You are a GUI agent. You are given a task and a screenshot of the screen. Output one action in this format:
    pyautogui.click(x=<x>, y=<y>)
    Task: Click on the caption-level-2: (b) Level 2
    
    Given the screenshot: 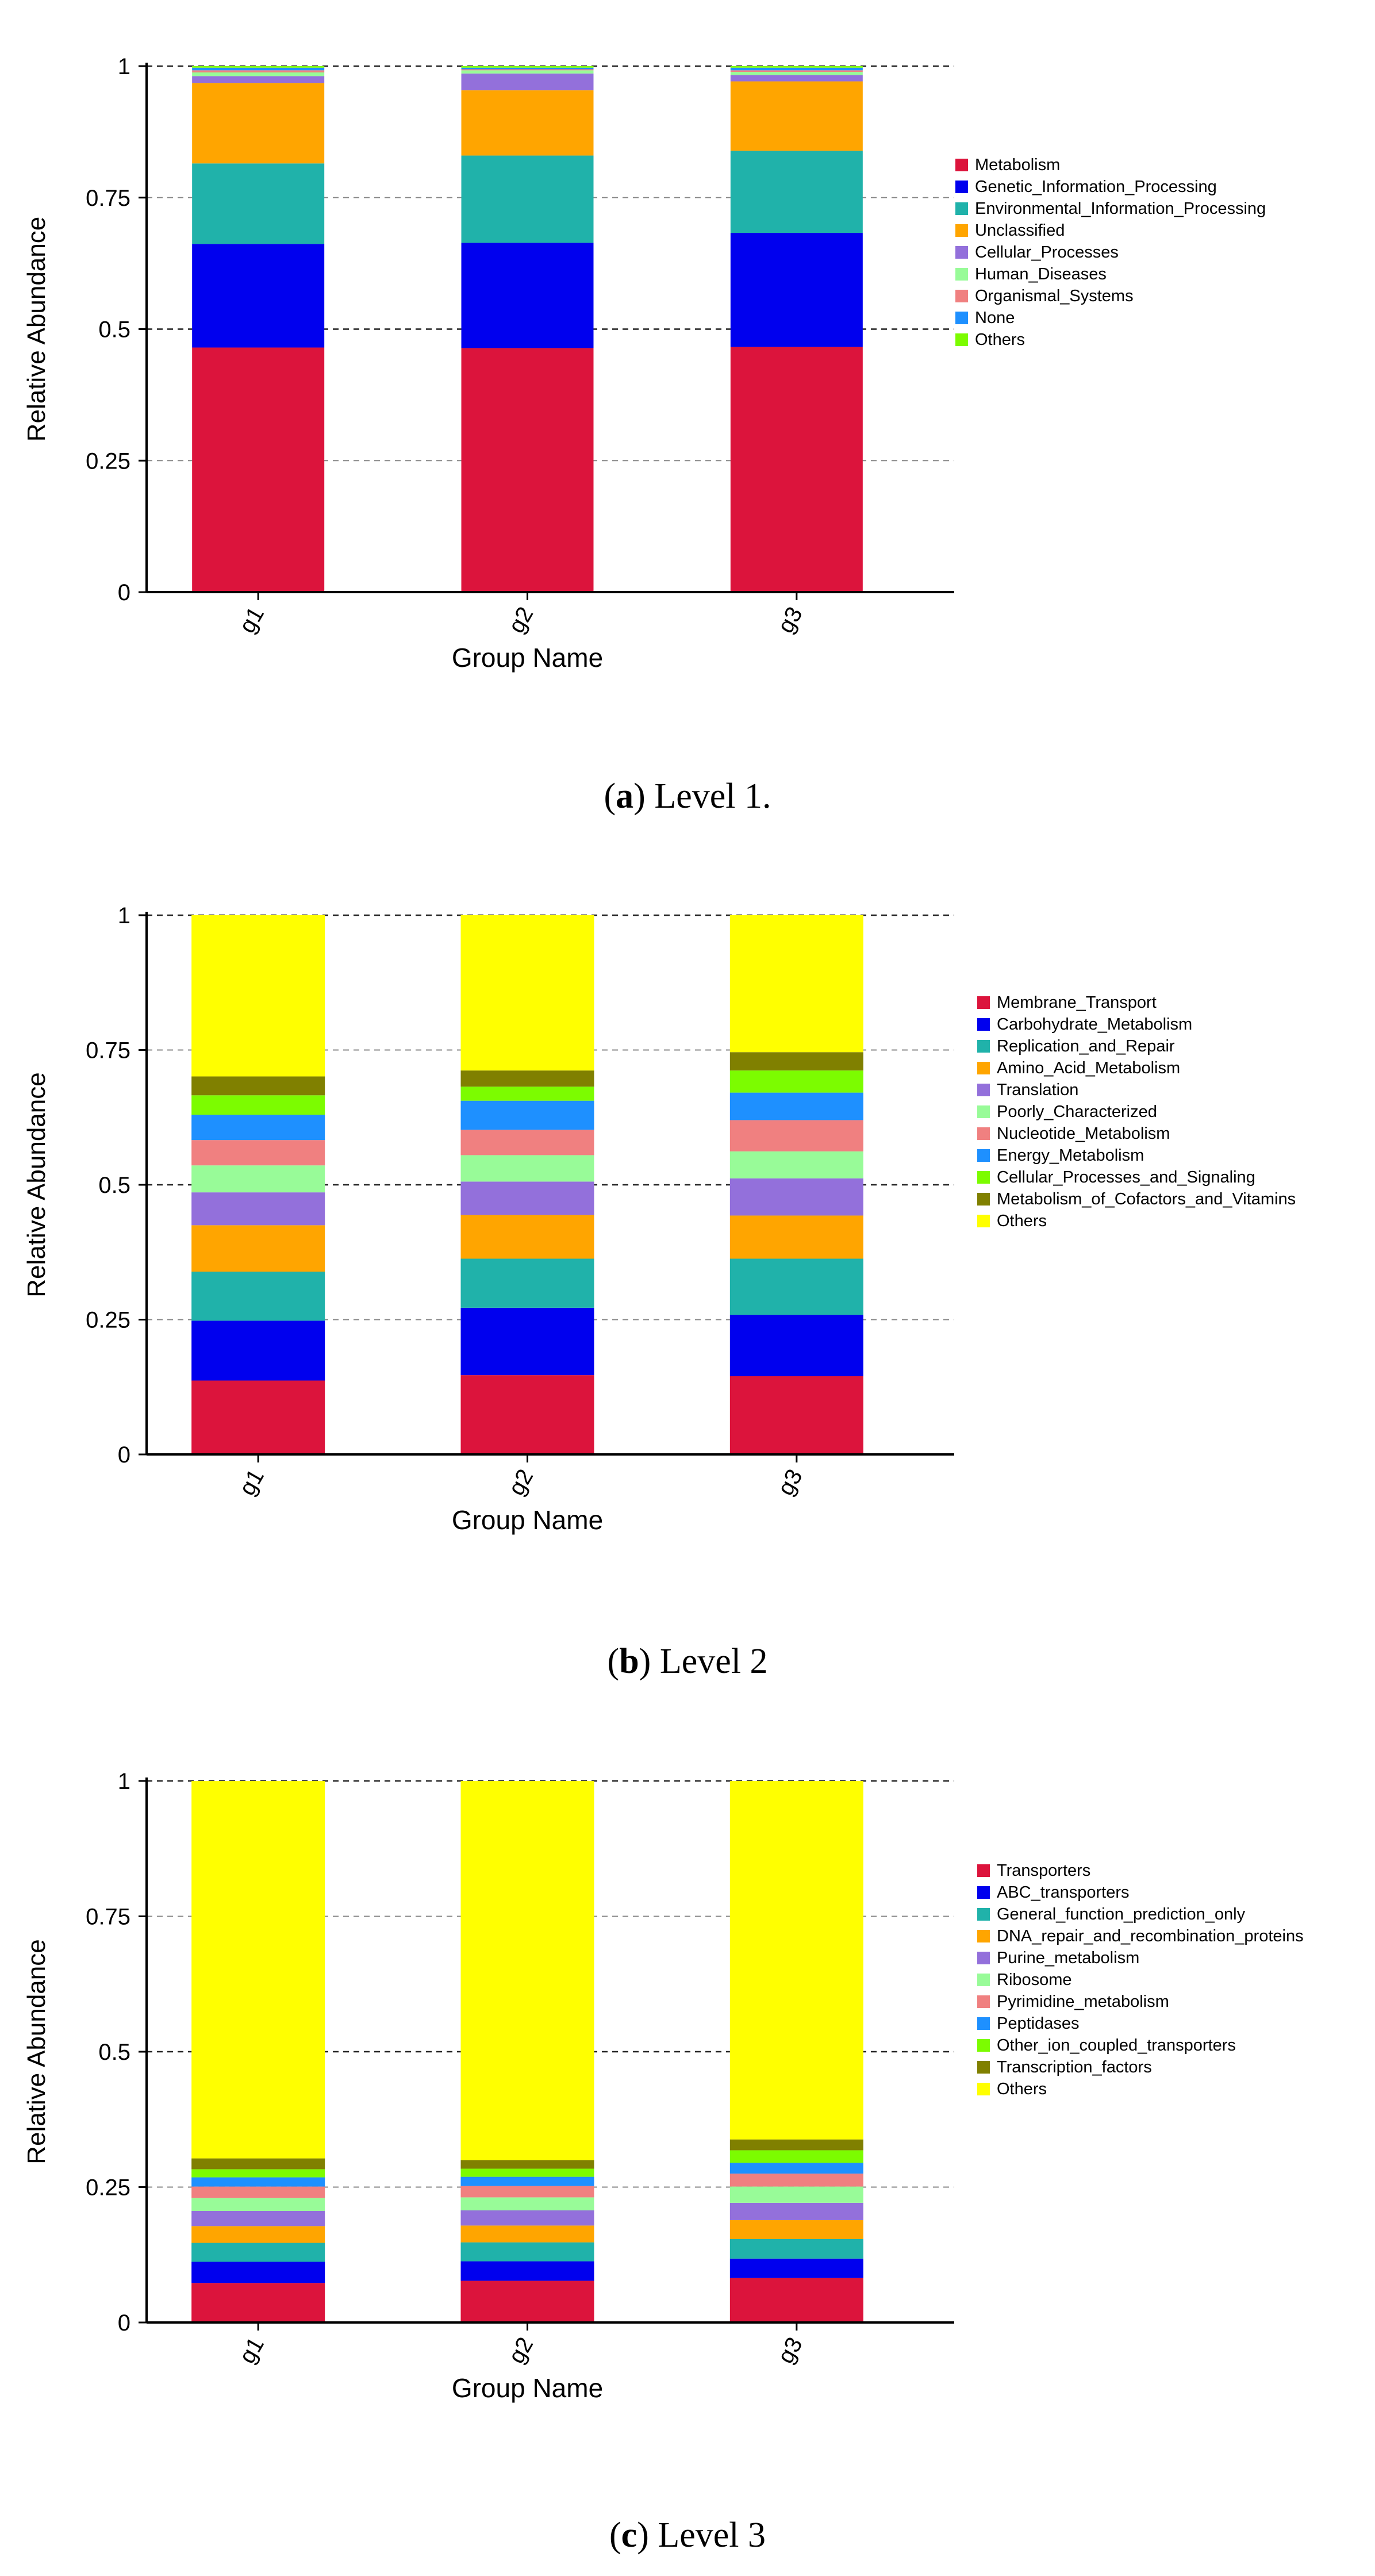 What is the action you would take?
    pyautogui.click(x=687, y=1661)
    